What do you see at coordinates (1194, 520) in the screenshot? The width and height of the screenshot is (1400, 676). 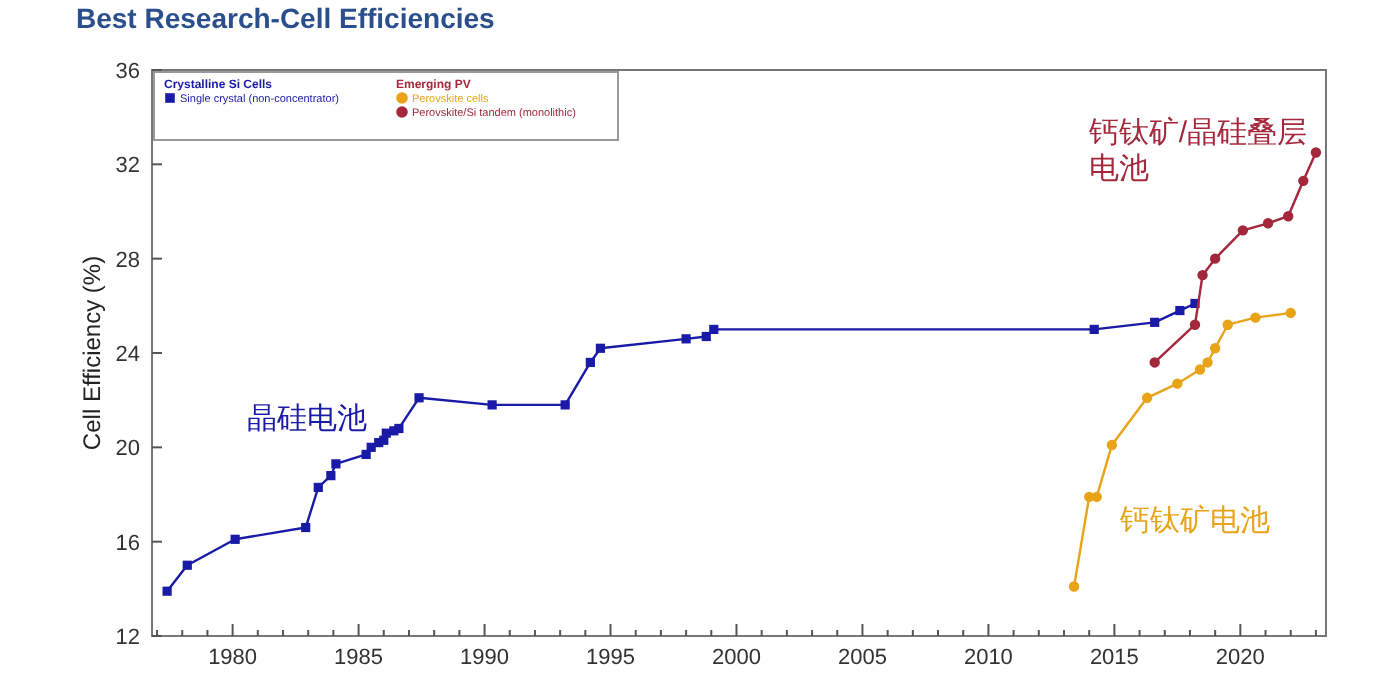 I see `annotation: 钙钛矿电池` at bounding box center [1194, 520].